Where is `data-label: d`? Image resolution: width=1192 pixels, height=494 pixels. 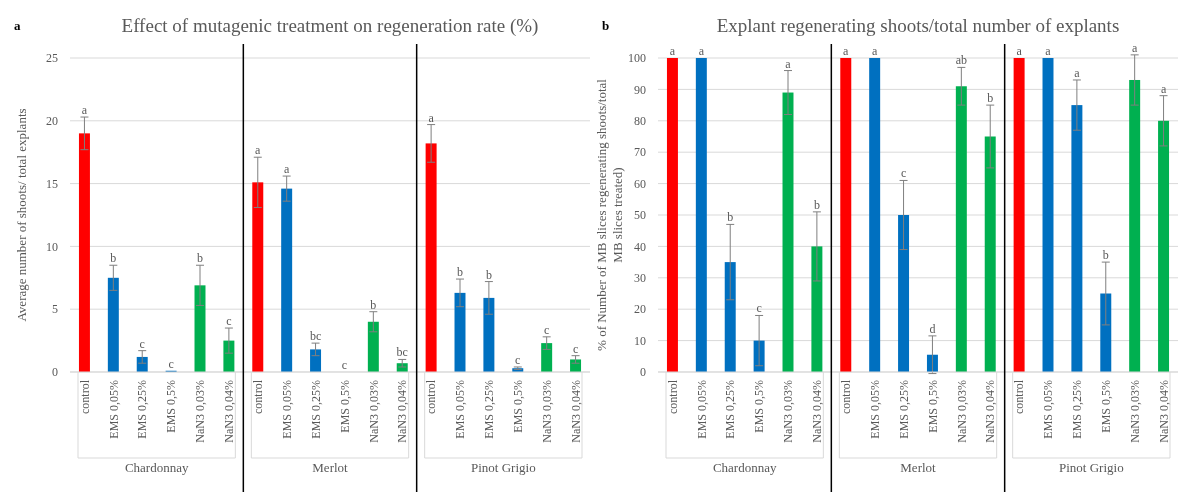
data-label: d is located at coordinates (932, 328).